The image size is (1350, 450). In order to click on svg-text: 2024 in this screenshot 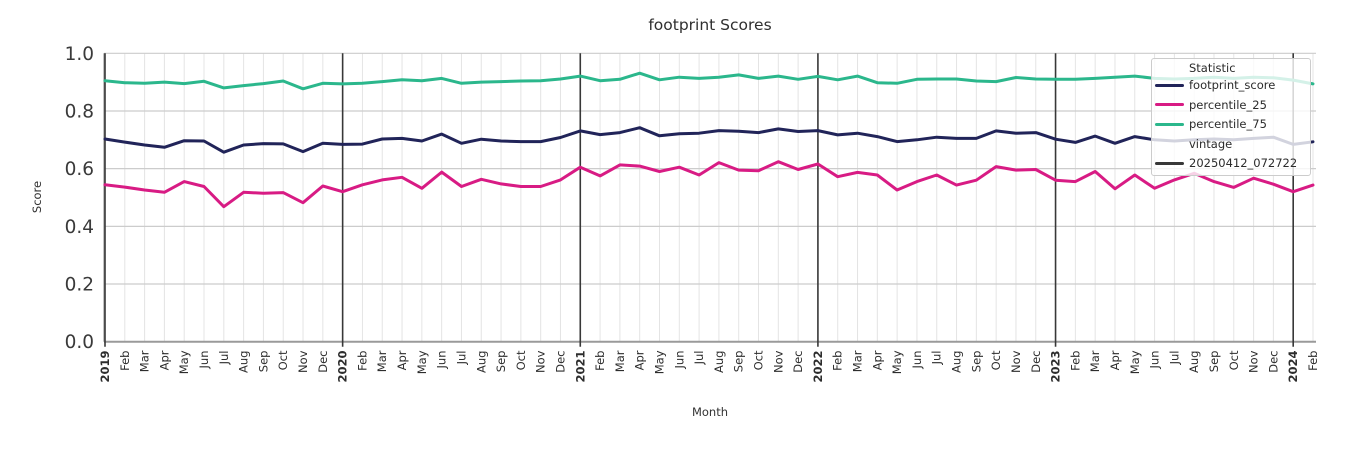, I will do `click(1293, 367)`.